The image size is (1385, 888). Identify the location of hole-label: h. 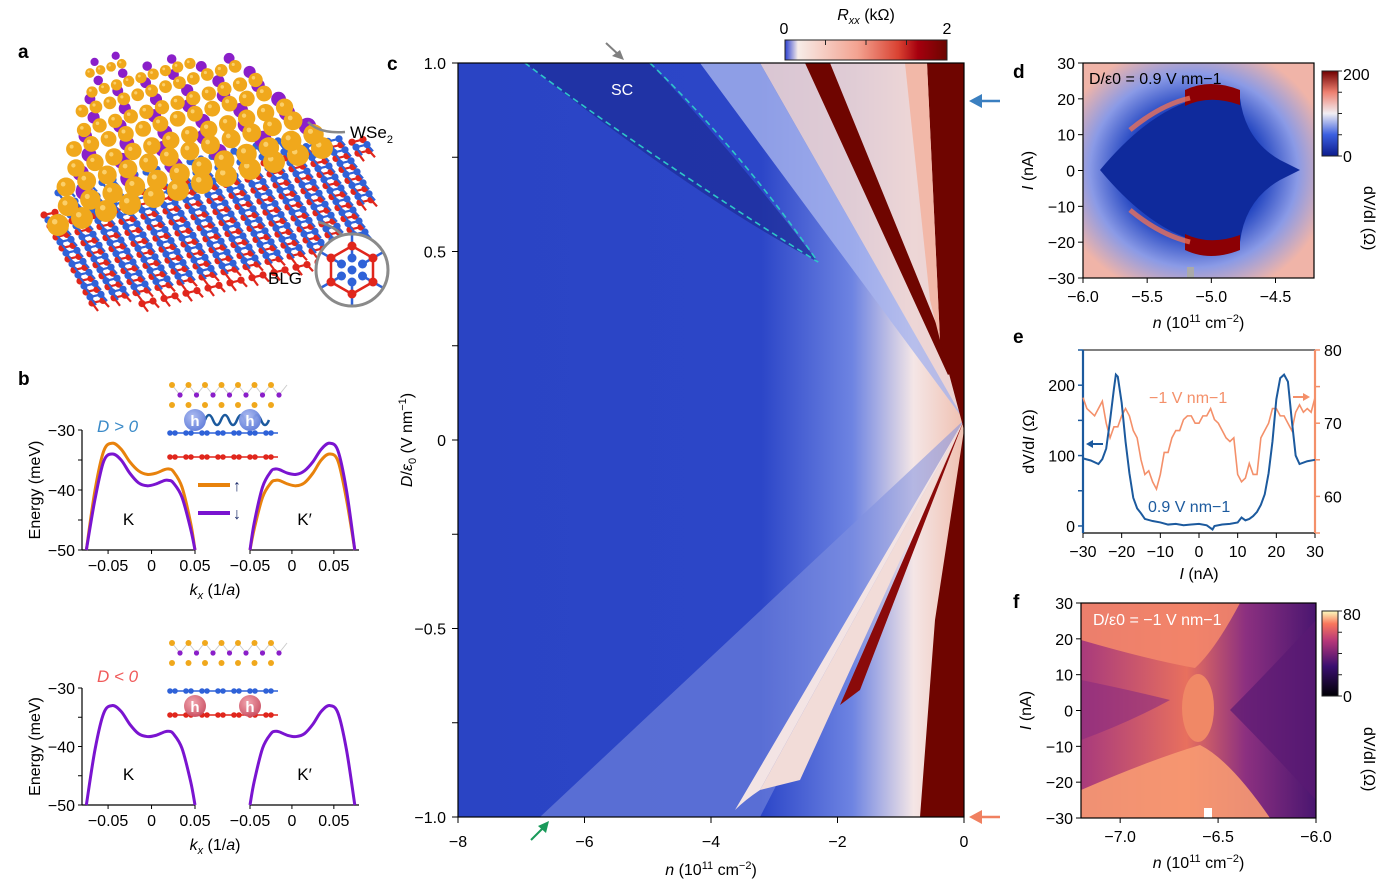
(249, 707).